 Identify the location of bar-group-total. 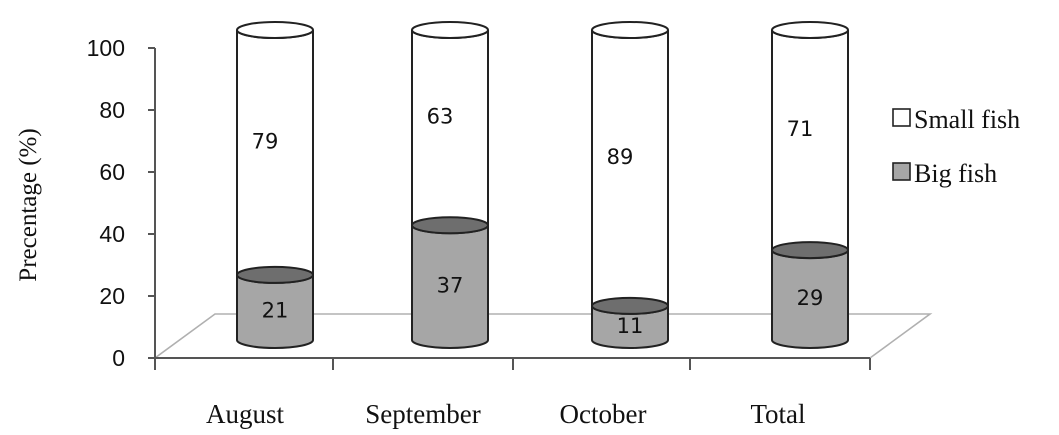
(810, 185).